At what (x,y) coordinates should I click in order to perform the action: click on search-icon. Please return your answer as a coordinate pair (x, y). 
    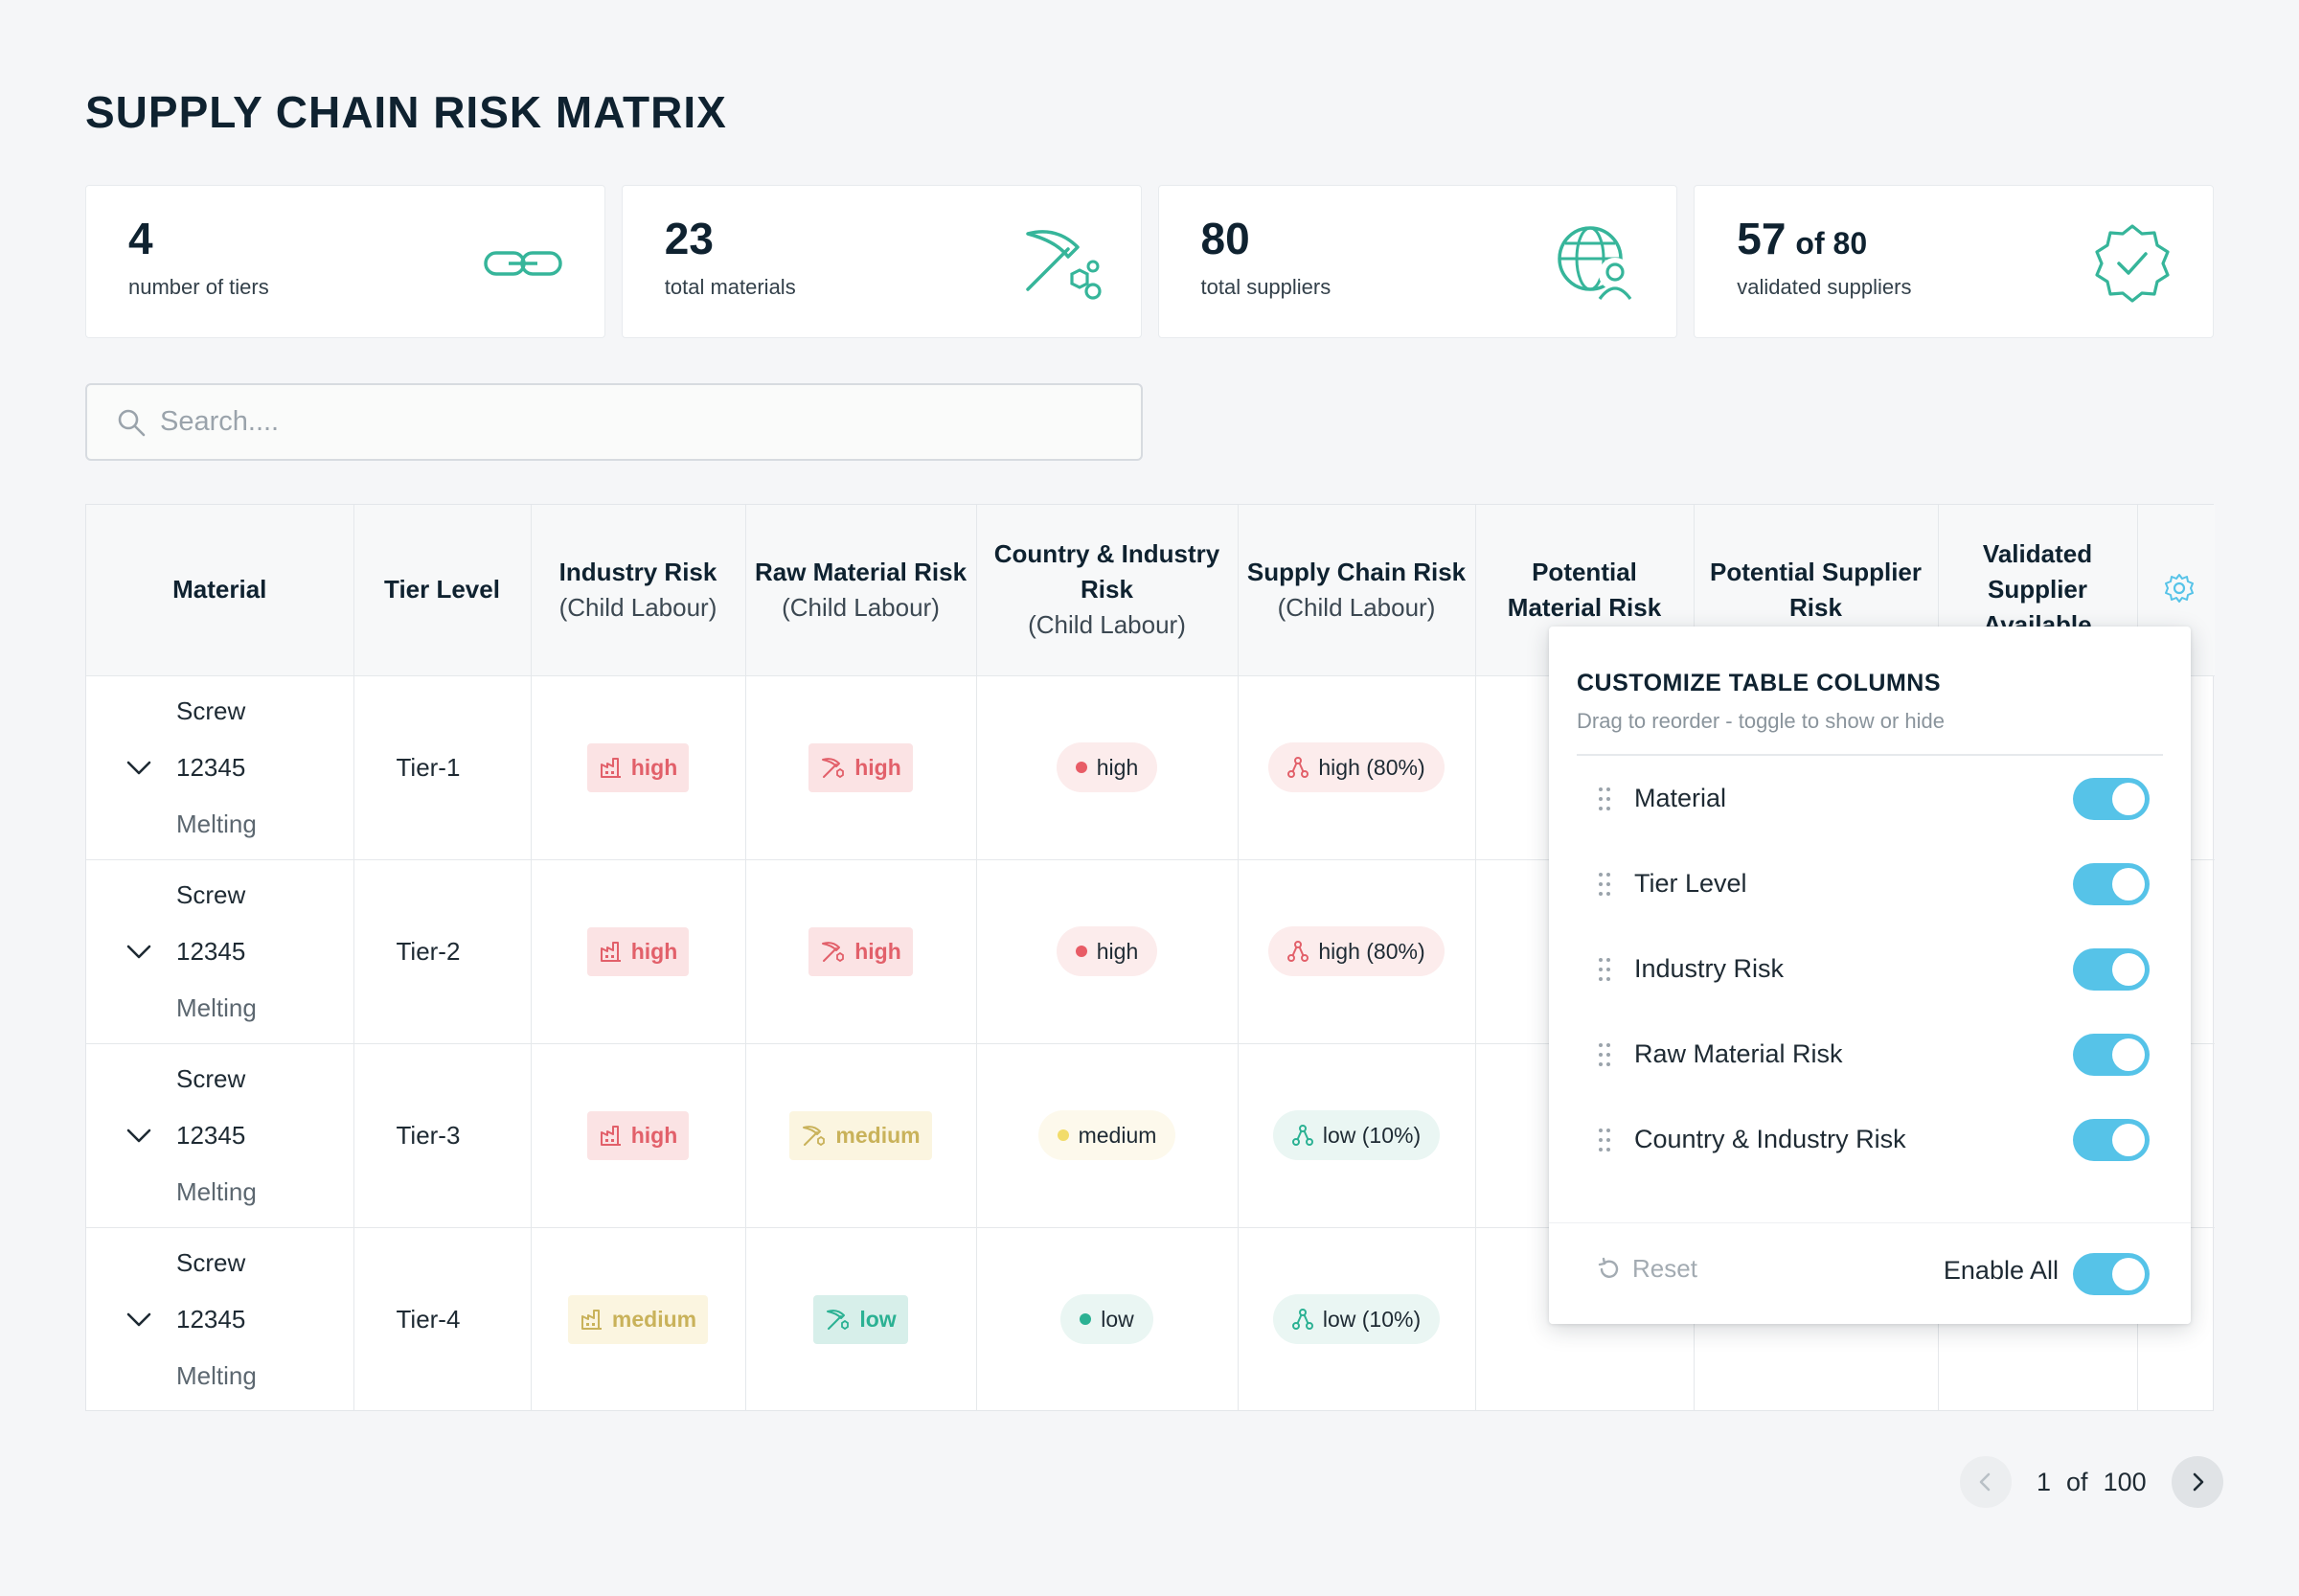
    Looking at the image, I should click on (132, 422).